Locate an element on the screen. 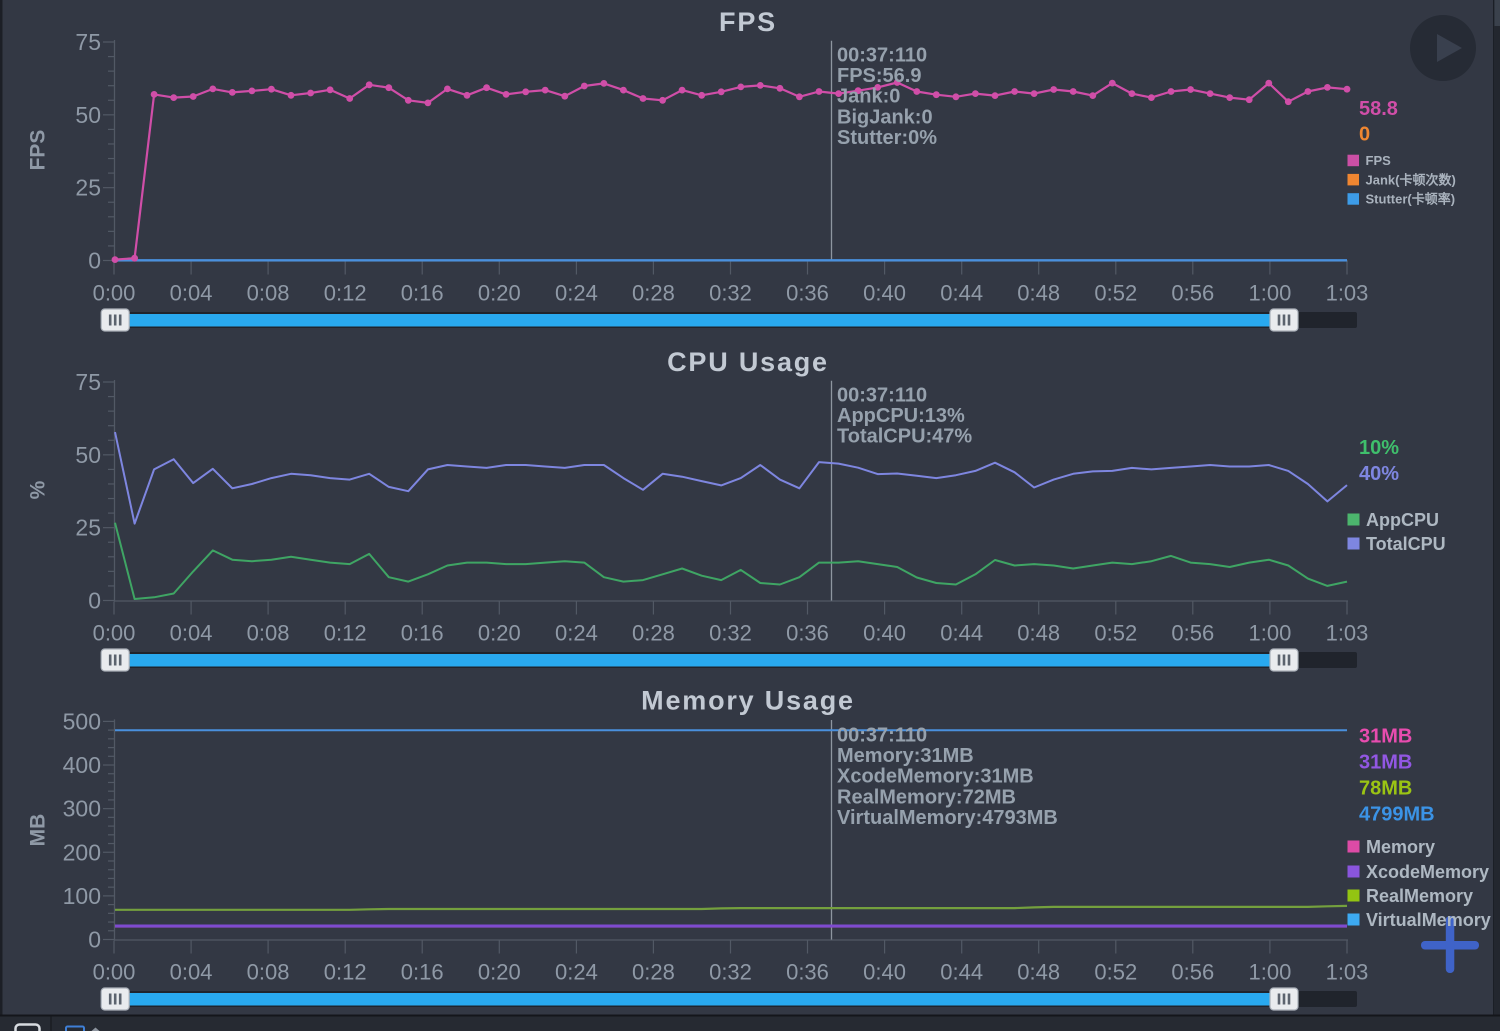 The image size is (1500, 1031). svg-text: Stutter(卡顿率) is located at coordinates (1411, 199).